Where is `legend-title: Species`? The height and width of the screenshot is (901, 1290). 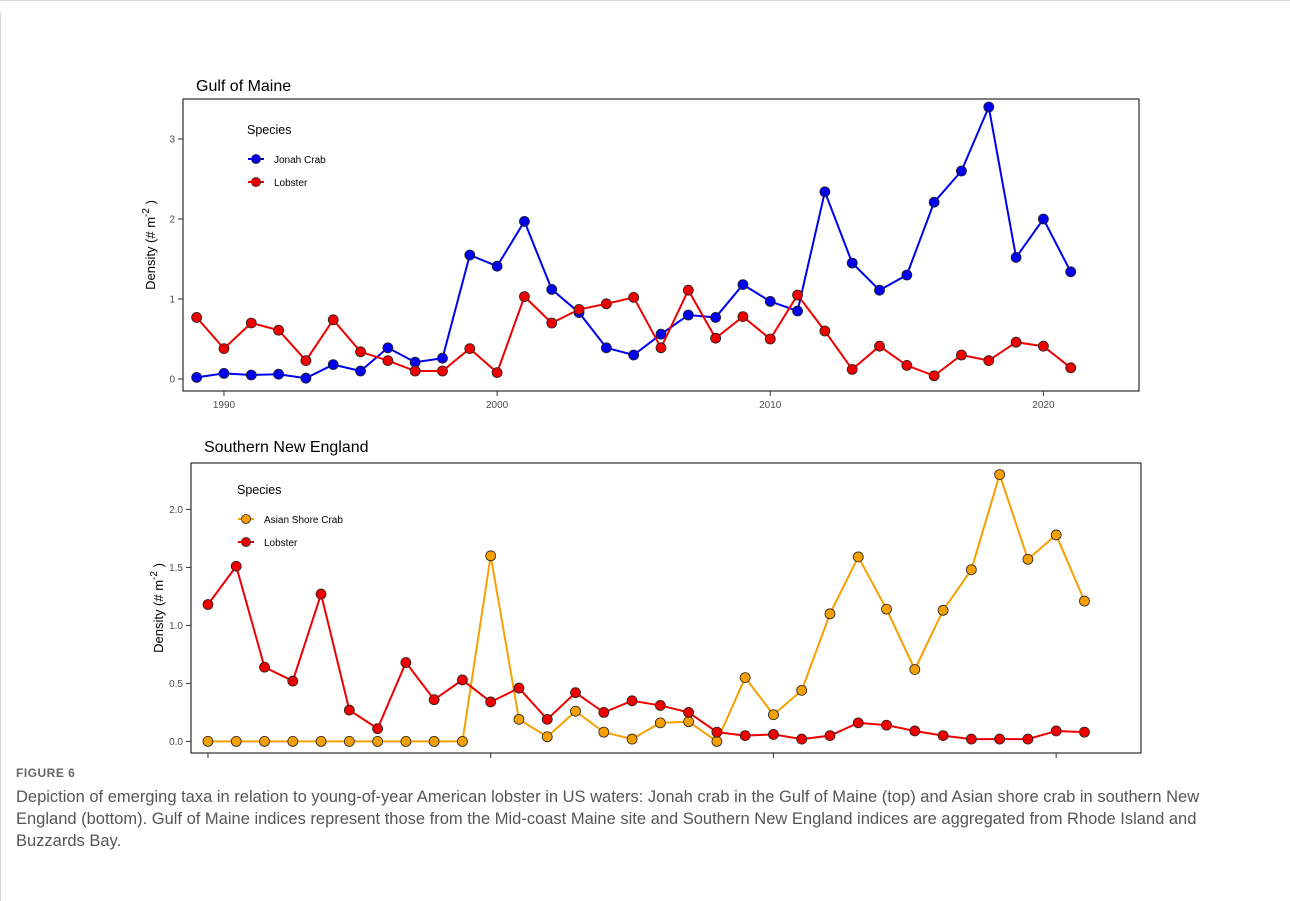 legend-title: Species is located at coordinates (259, 490).